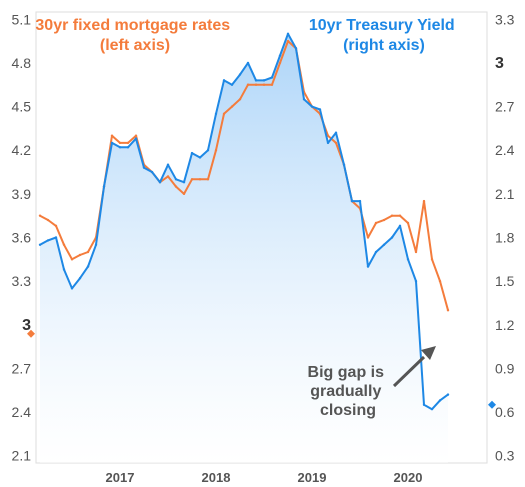  I want to click on left-tick-label: 4.2, so click(22, 150).